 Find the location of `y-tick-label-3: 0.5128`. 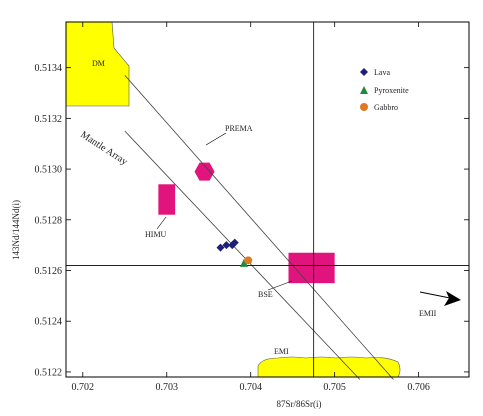

y-tick-label-3: 0.5128 is located at coordinates (49, 220).